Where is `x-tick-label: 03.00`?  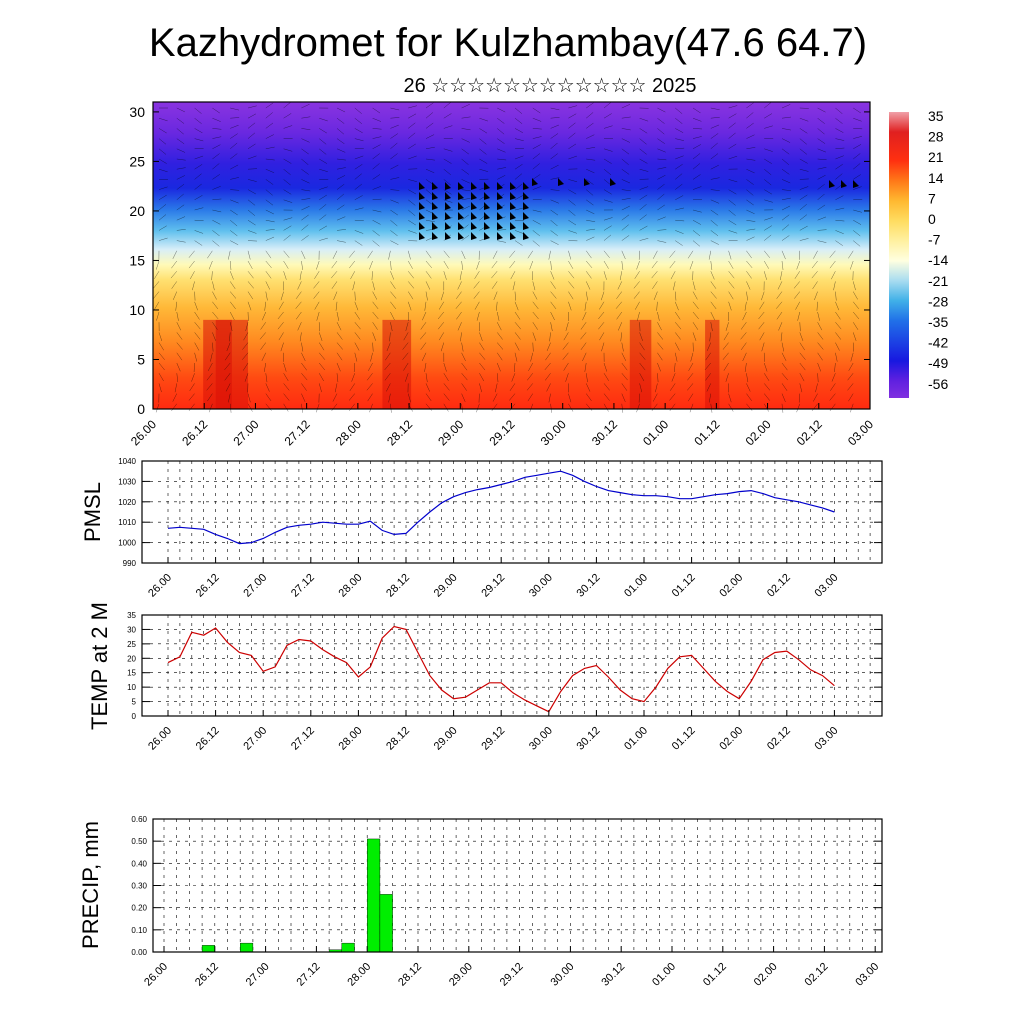
x-tick-label: 03.00 is located at coordinates (827, 586).